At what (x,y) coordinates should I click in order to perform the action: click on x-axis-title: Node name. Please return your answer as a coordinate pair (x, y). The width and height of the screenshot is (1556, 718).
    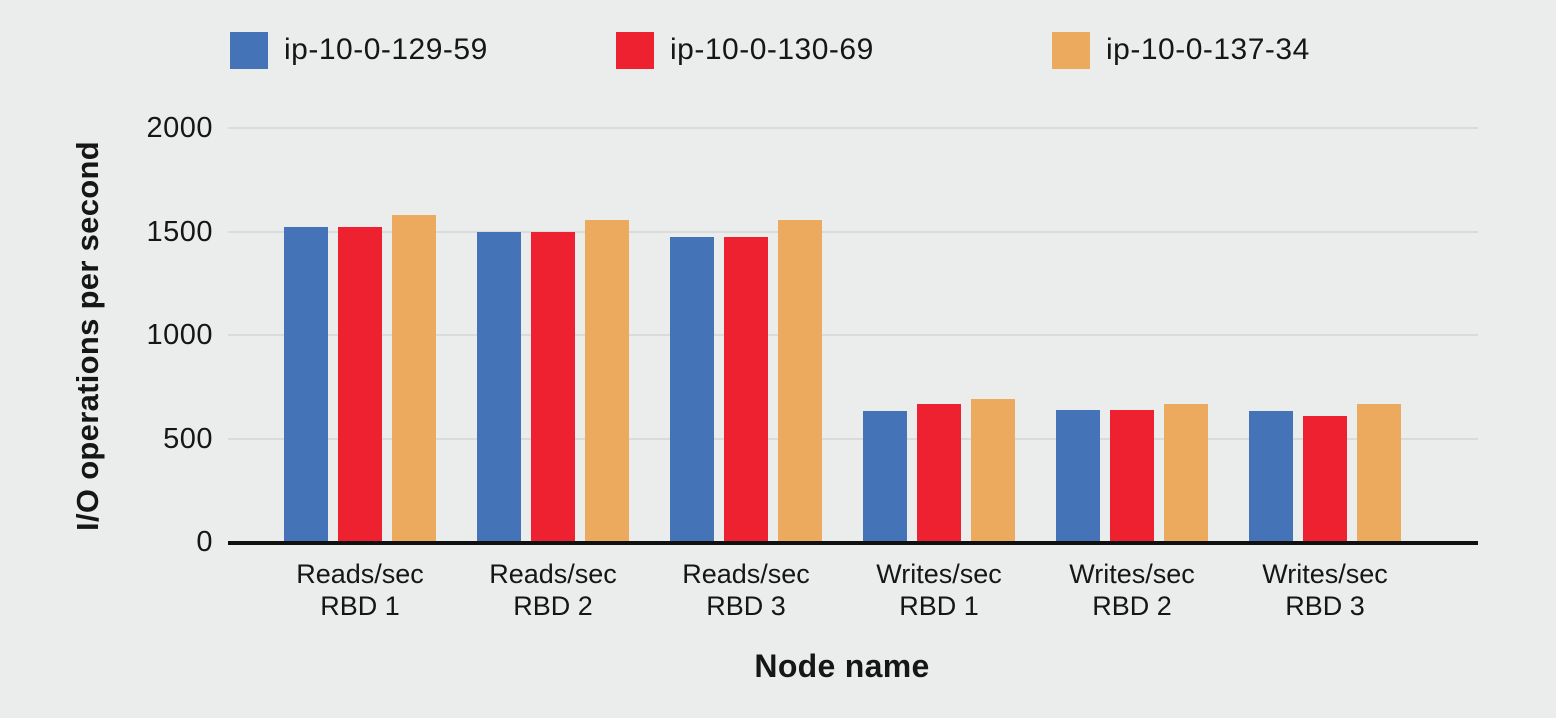
    Looking at the image, I should click on (842, 666).